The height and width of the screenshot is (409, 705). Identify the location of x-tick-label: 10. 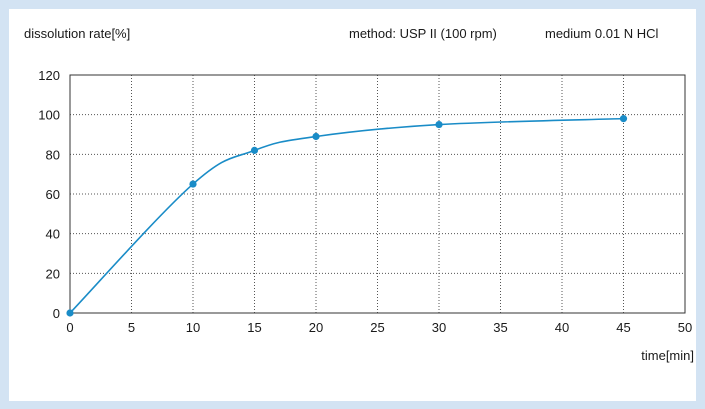
(193, 327).